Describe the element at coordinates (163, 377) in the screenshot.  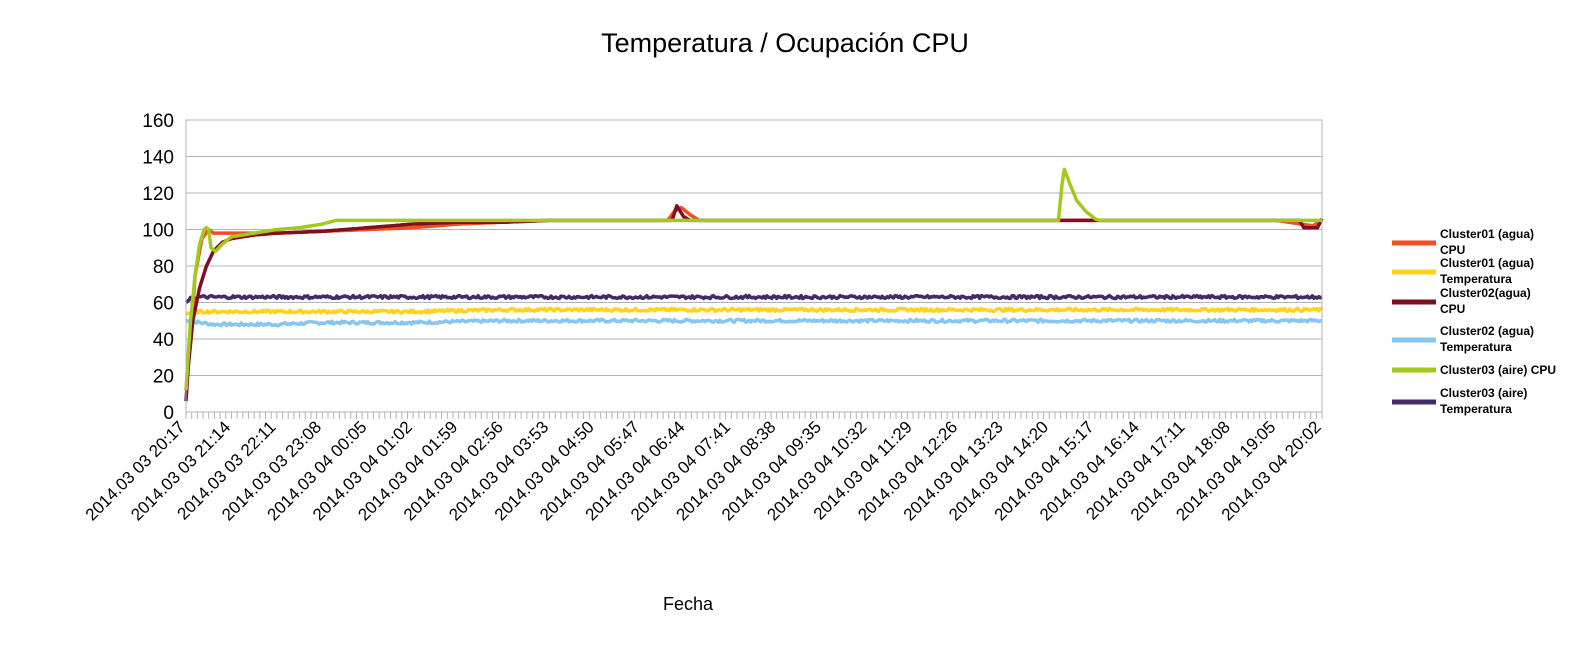
I see `y-tick-label: 20` at that location.